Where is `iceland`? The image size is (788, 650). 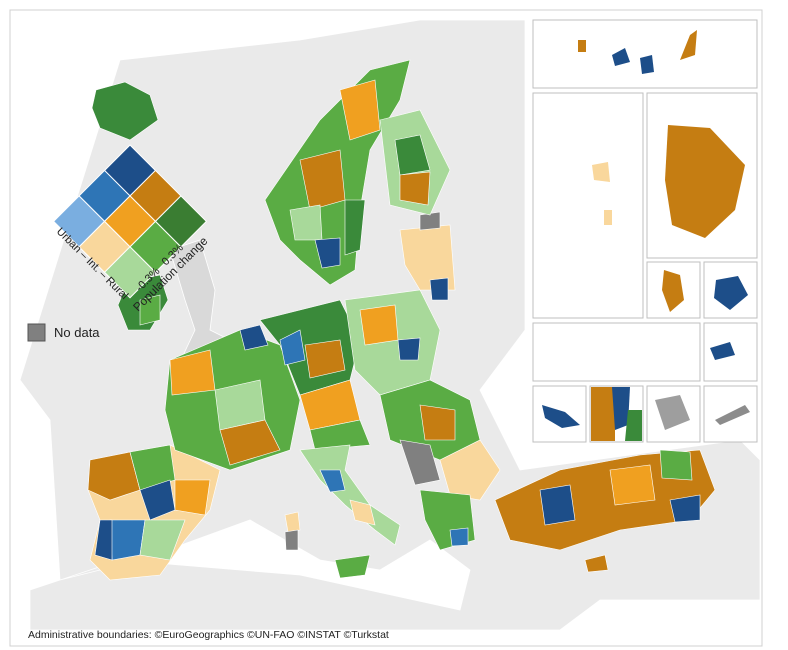
iceland is located at coordinates (125, 111).